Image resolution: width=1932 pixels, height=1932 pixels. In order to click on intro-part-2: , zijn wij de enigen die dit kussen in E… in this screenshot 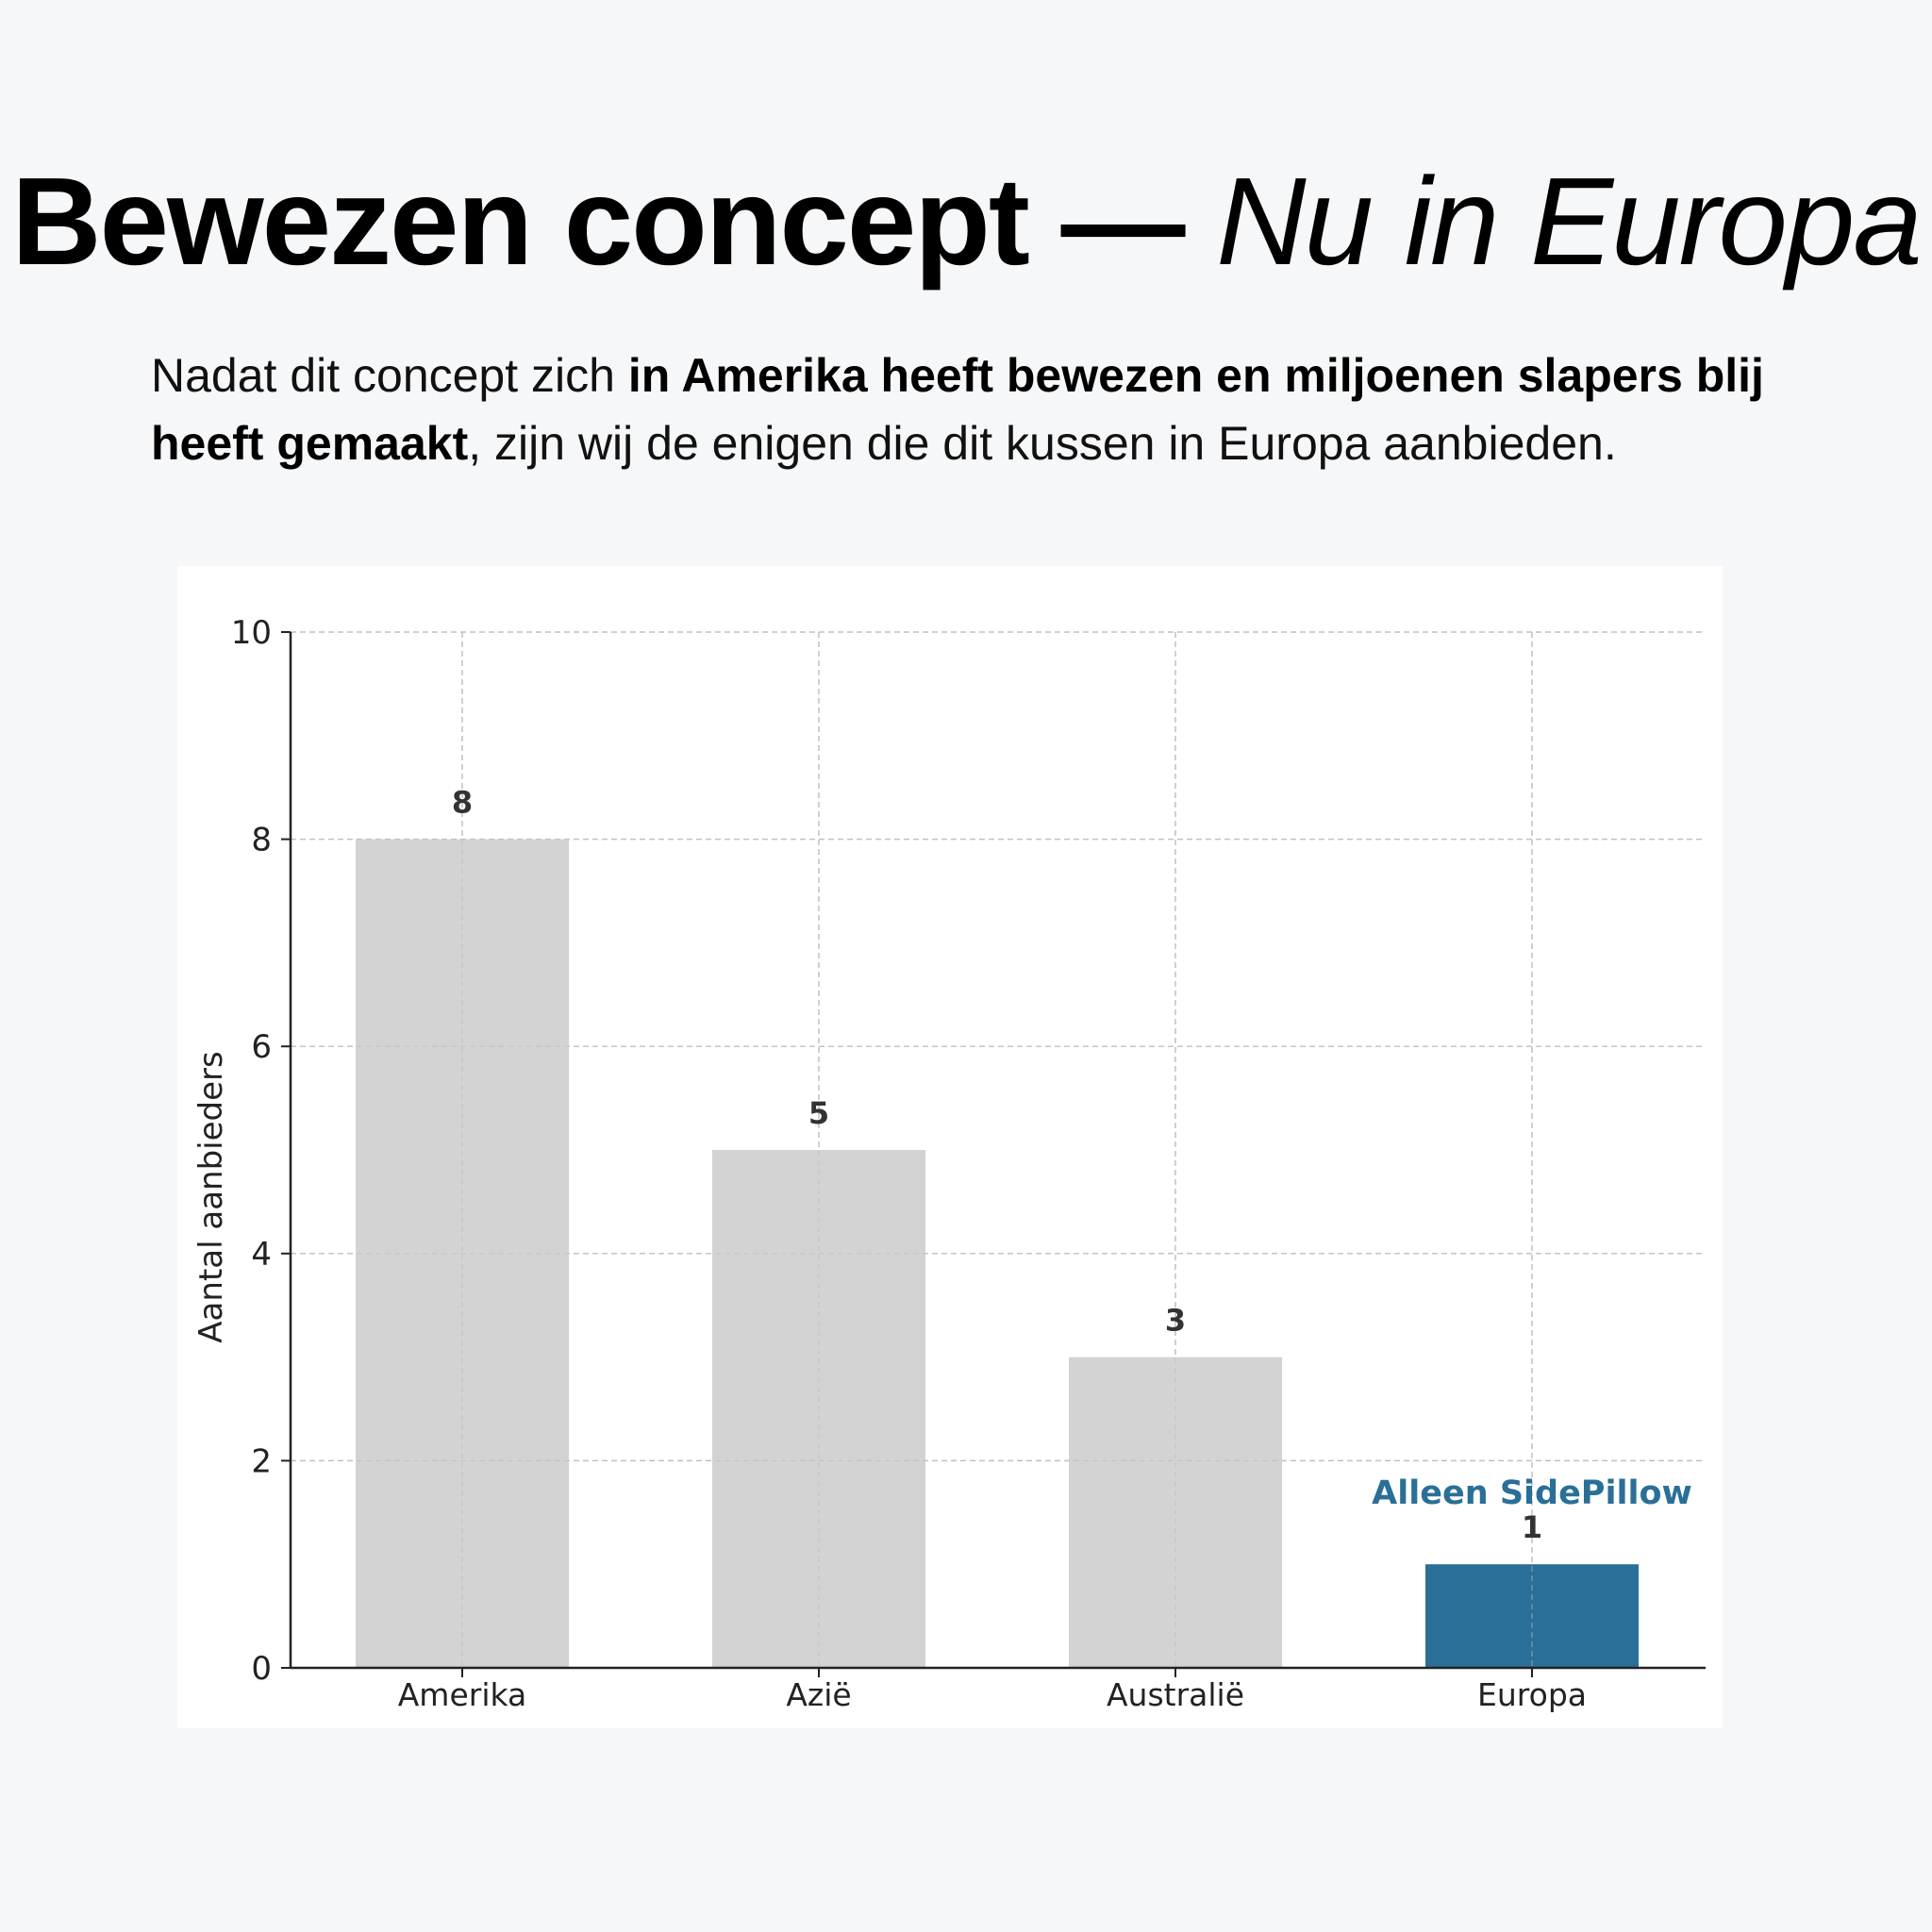, I will do `click(1042, 443)`.